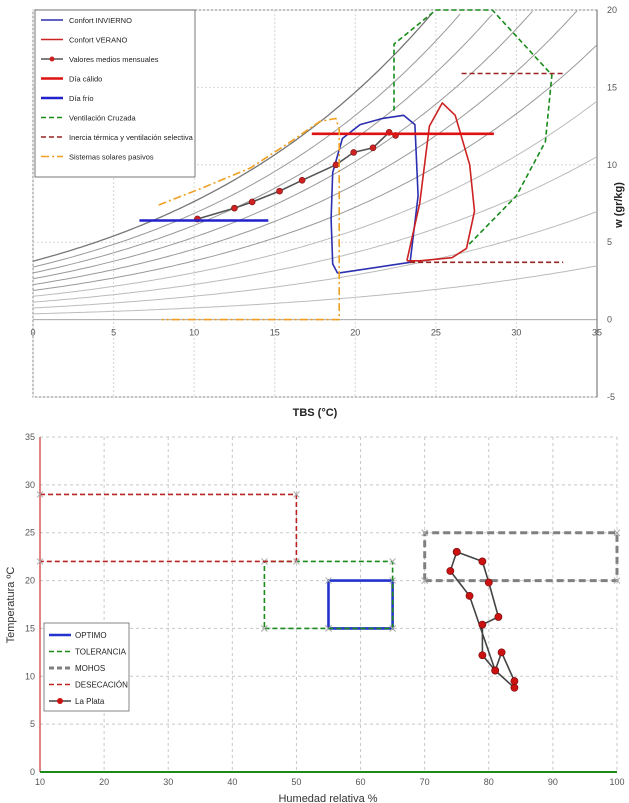  What do you see at coordinates (232, 782) in the screenshot?
I see `x-tick-label: 40` at bounding box center [232, 782].